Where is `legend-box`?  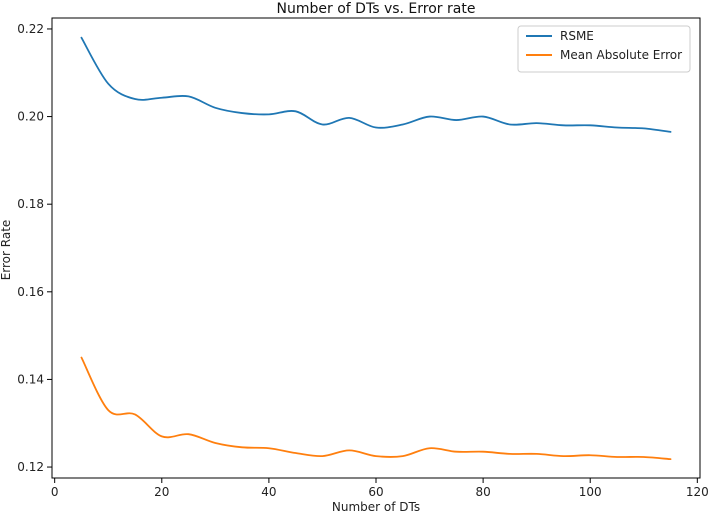 legend-box is located at coordinates (604, 49).